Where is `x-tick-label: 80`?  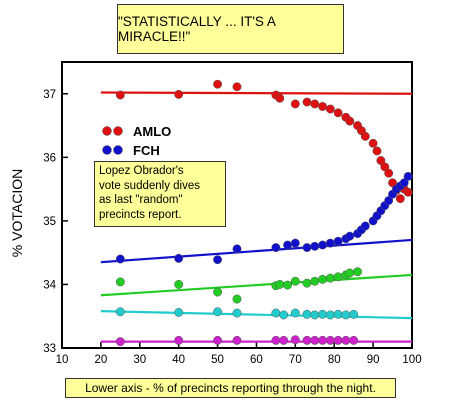
x-tick-label: 80 is located at coordinates (334, 360).